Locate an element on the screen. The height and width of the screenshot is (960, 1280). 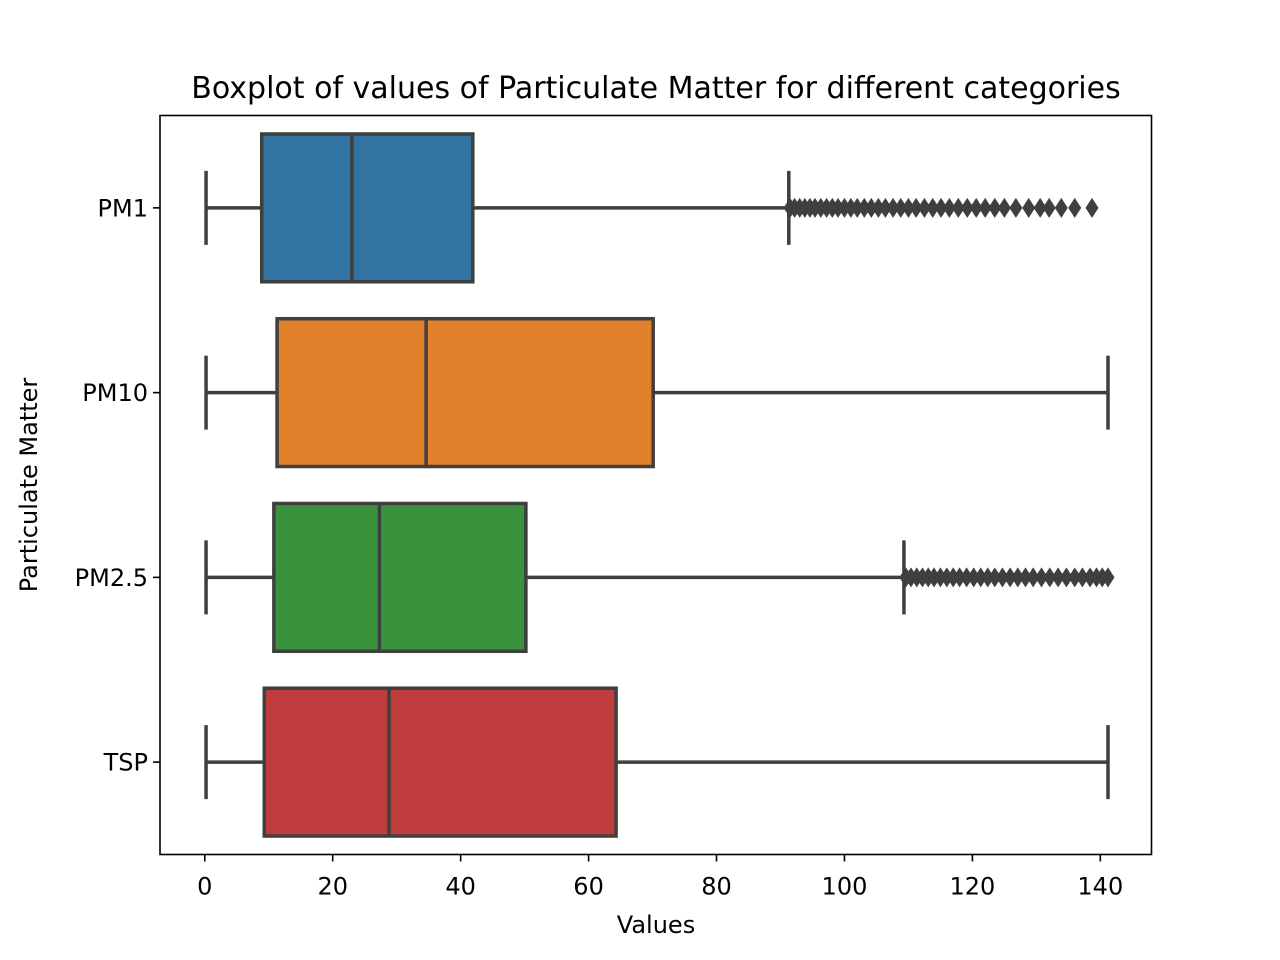
y-tick-label: PM10 is located at coordinates (115, 393).